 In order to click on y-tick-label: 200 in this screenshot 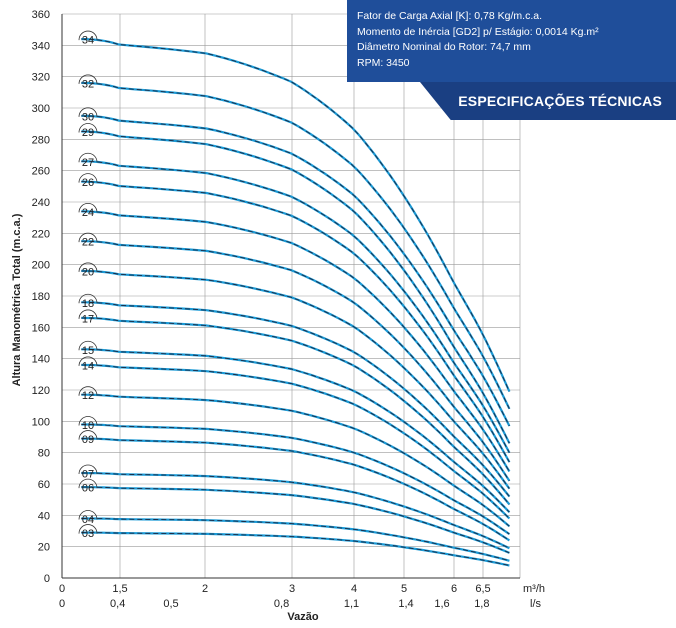, I will do `click(41, 266)`.